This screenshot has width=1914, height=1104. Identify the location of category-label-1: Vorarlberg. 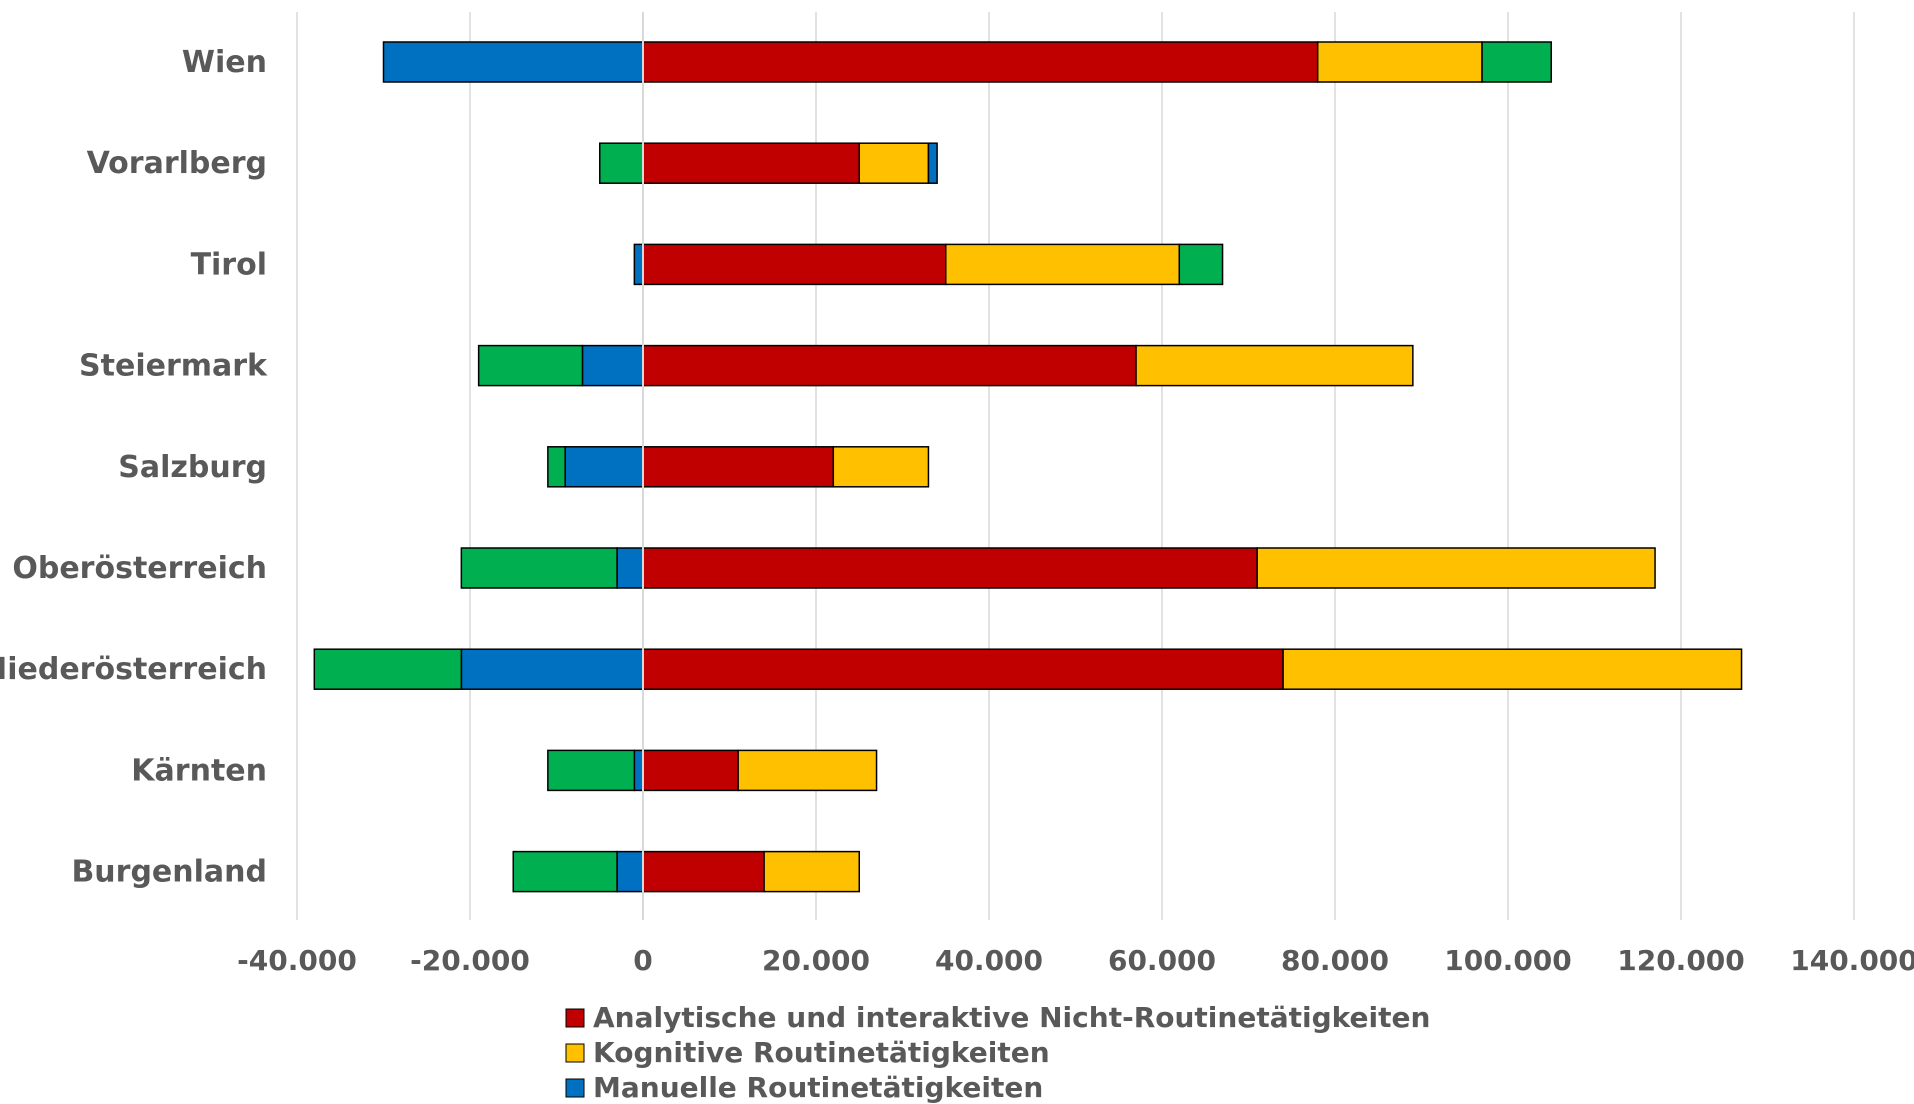
(177, 163).